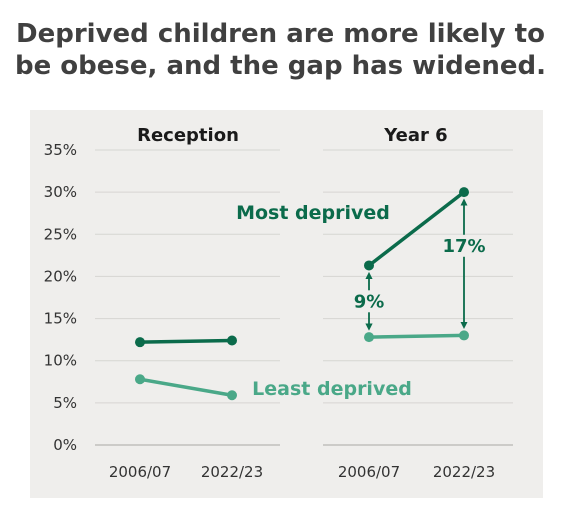  What do you see at coordinates (60, 192) in the screenshot?
I see `y-tick-label: 30%` at bounding box center [60, 192].